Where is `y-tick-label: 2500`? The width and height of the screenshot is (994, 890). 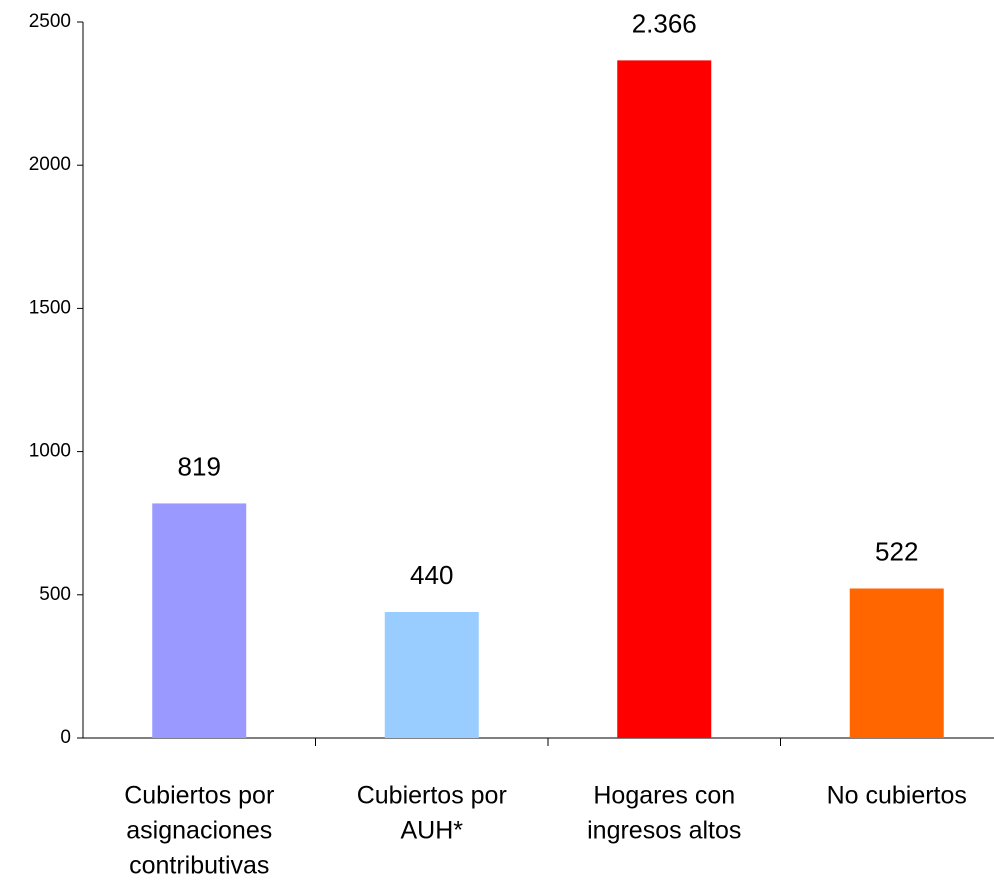 y-tick-label: 2500 is located at coordinates (50, 21).